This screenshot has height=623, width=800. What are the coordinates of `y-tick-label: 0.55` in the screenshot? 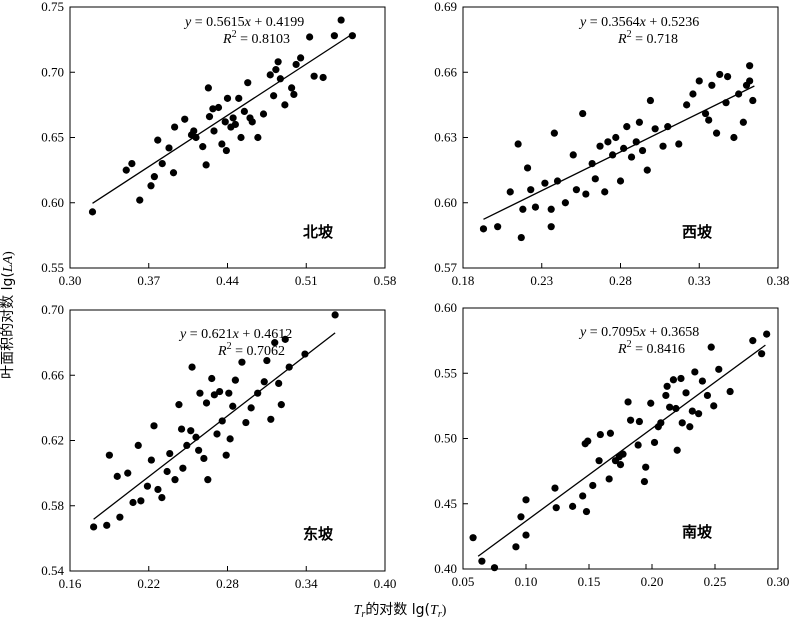 It's located at (445, 372).